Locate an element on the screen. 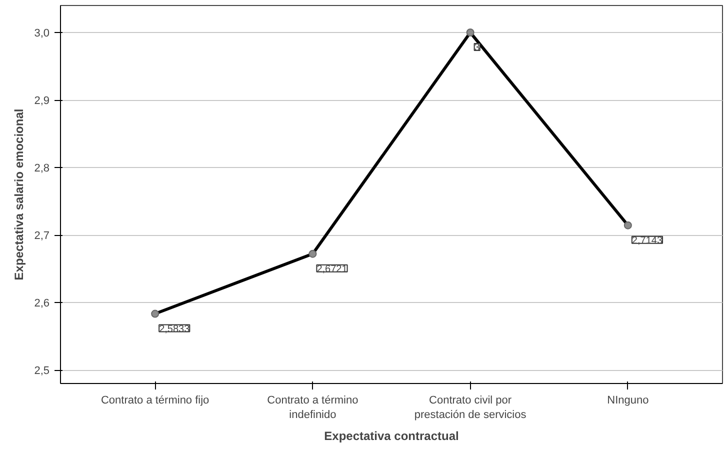  x-tick-label: NInguno is located at coordinates (628, 400).